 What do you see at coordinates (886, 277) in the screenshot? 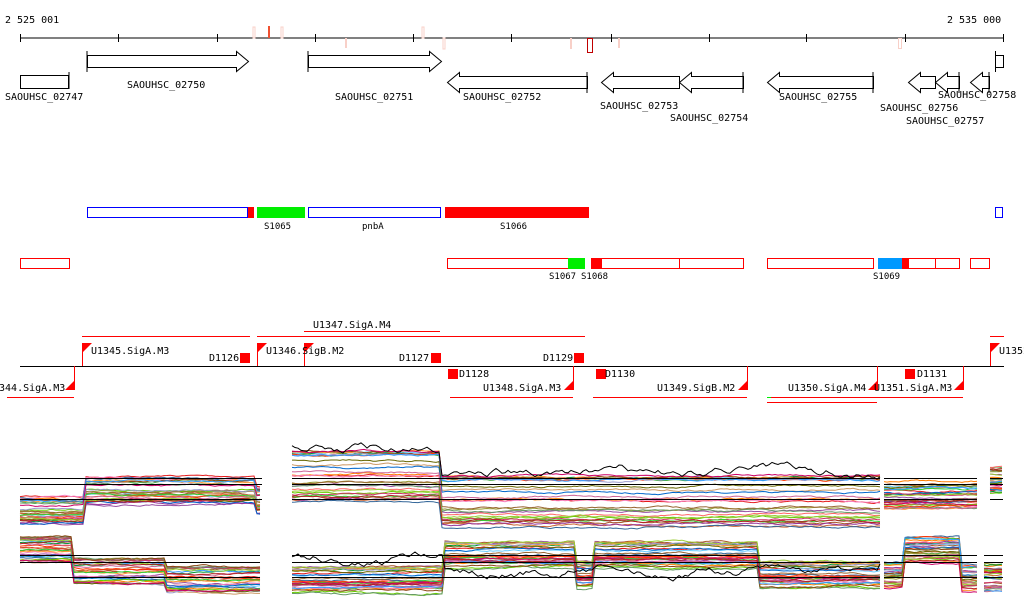
I see `segment-label: S1069` at bounding box center [886, 277].